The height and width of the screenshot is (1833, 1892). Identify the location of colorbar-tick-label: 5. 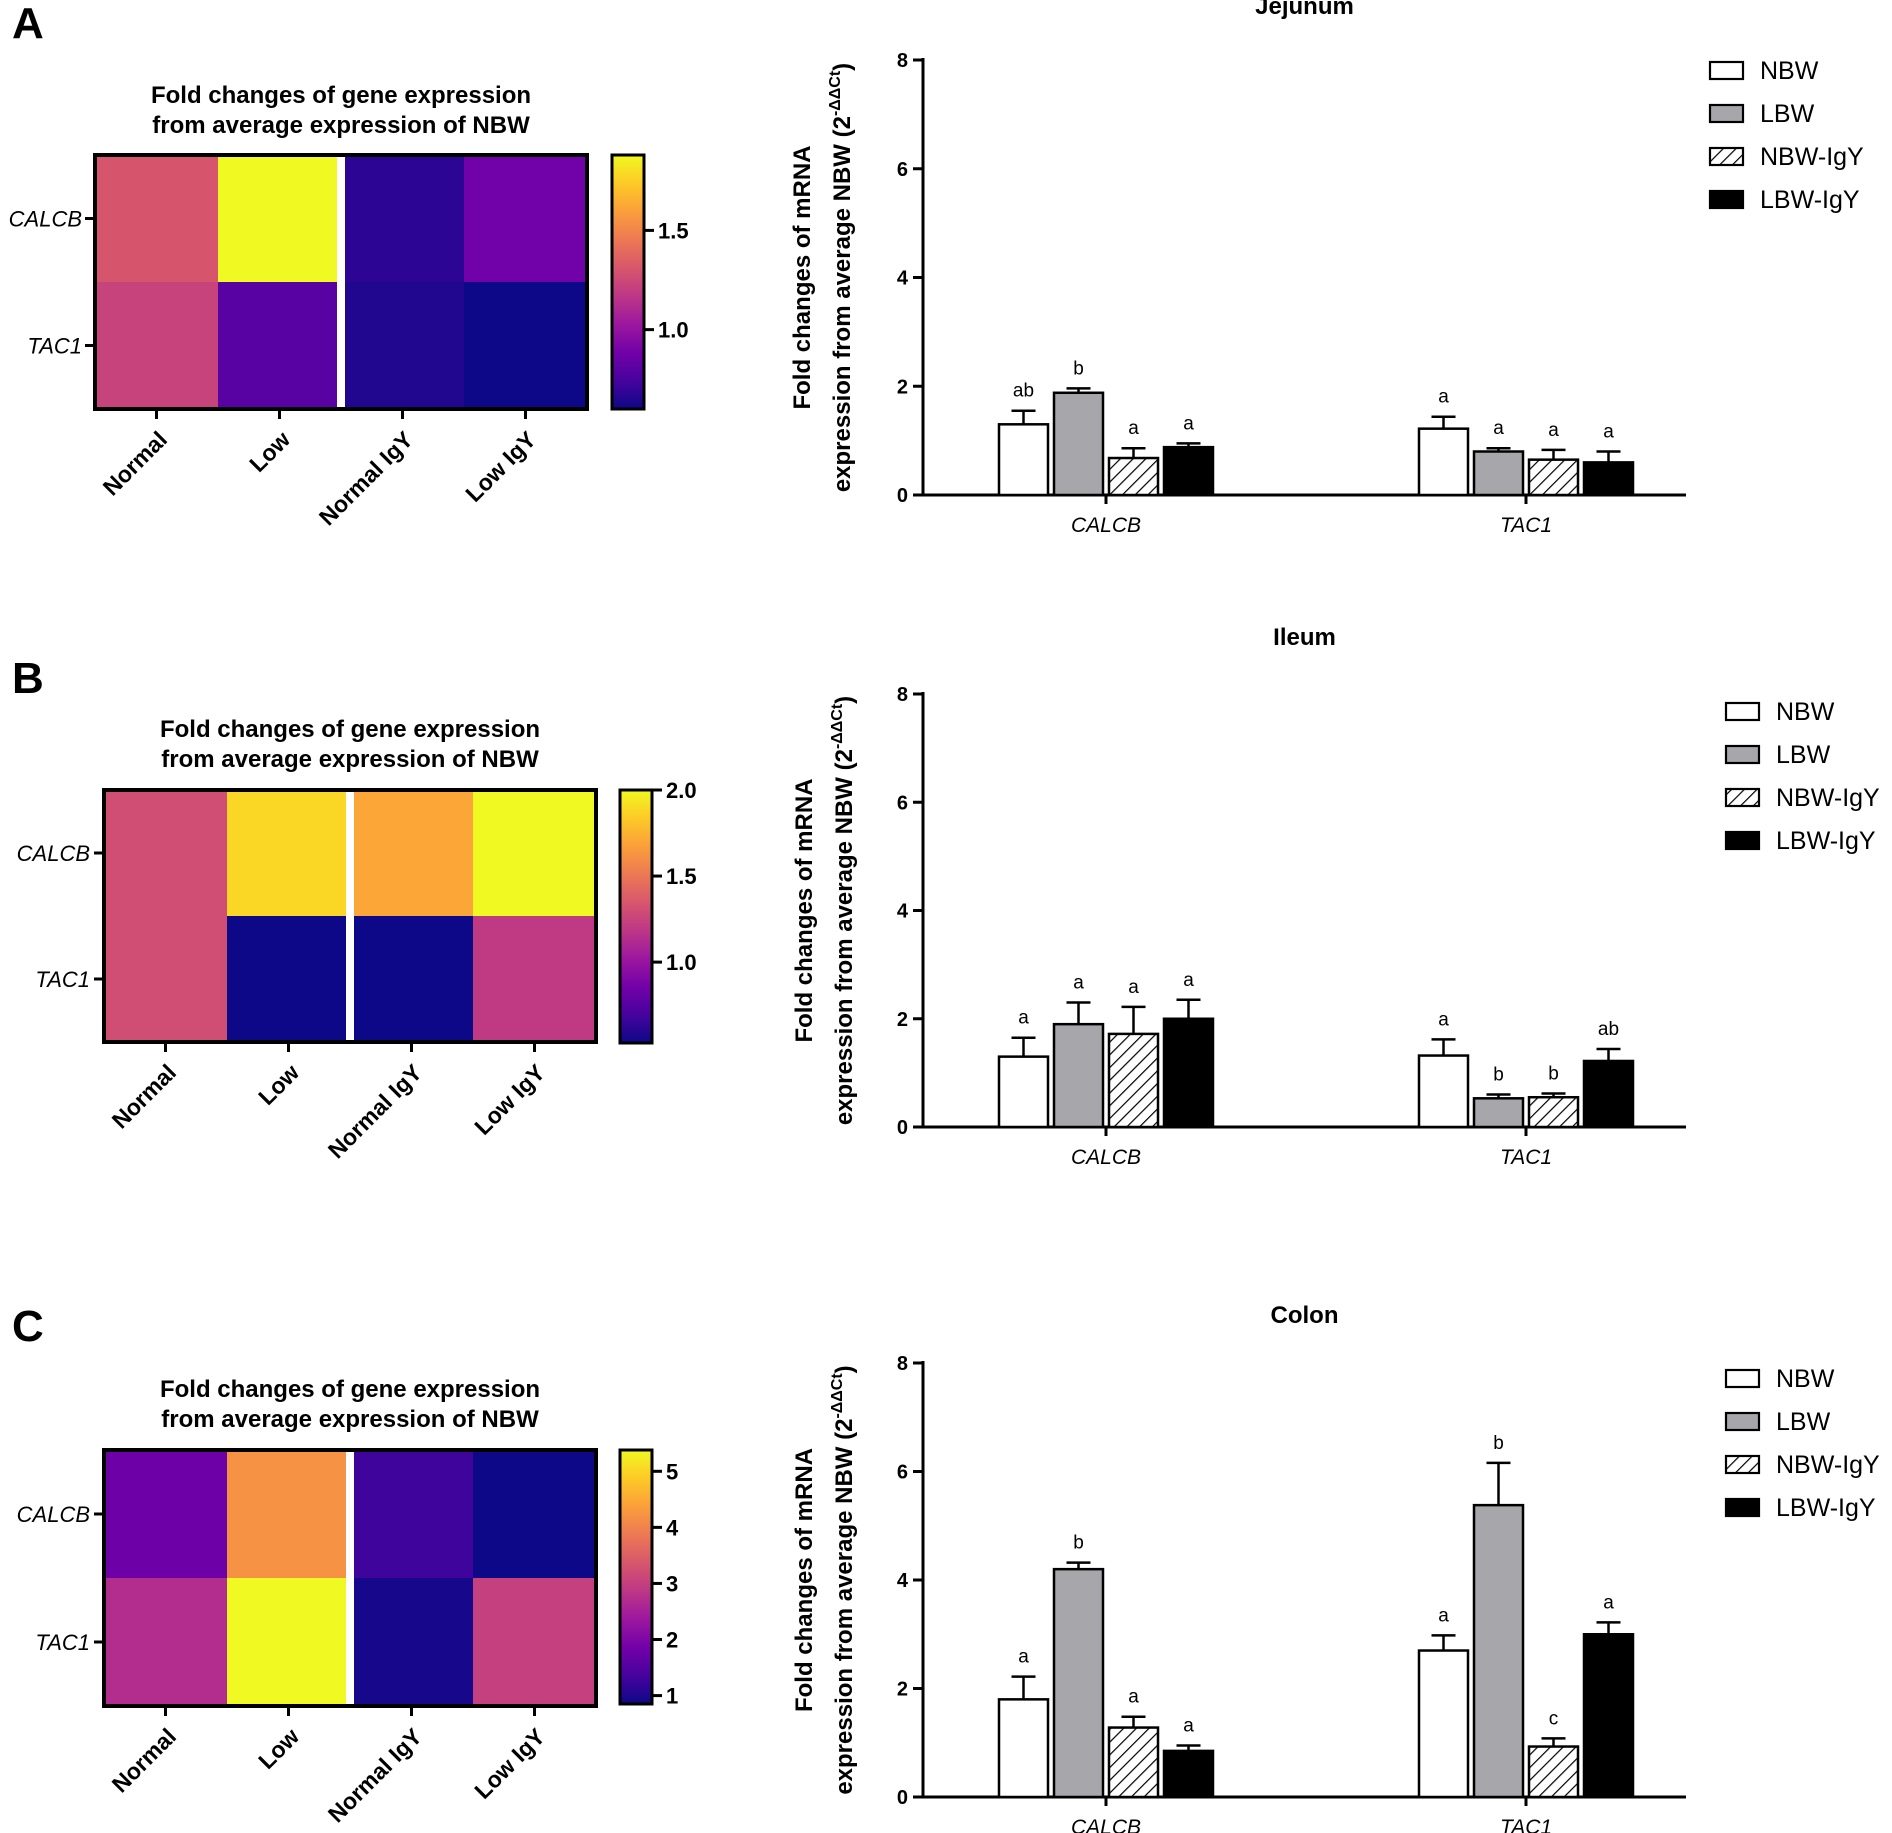
(672, 1471).